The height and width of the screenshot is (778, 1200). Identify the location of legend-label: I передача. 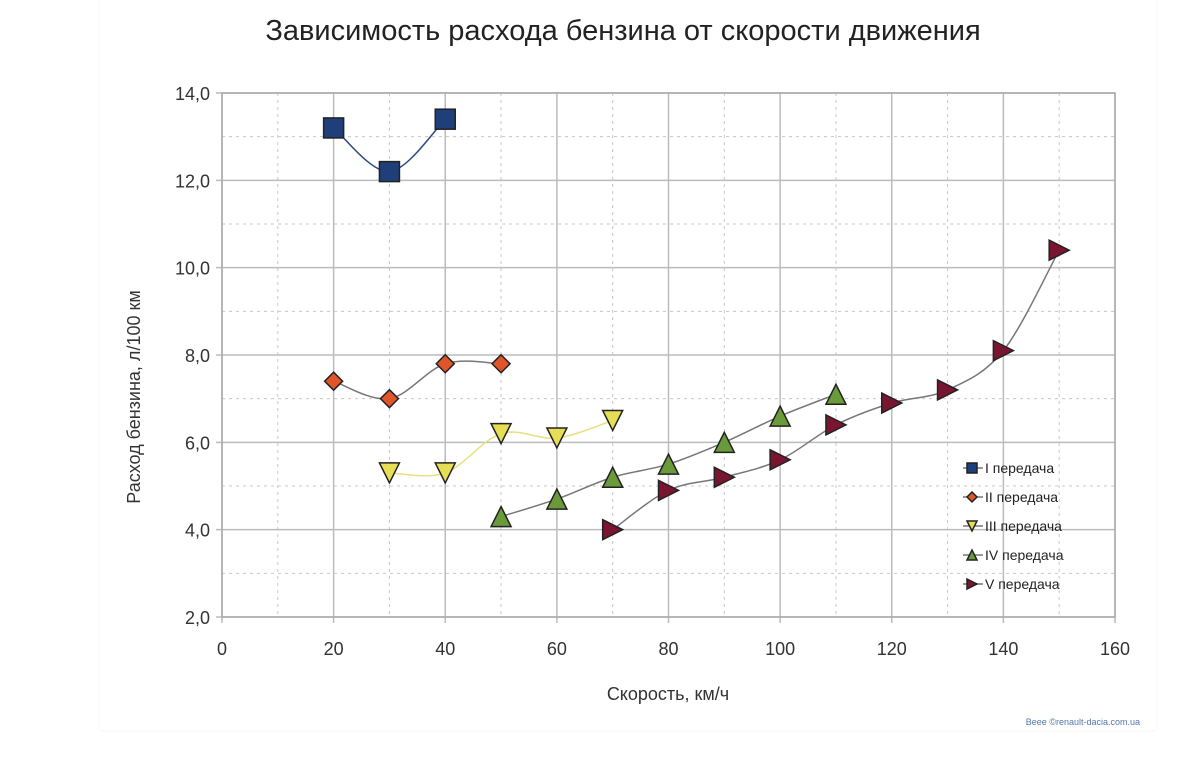
(1019, 468).